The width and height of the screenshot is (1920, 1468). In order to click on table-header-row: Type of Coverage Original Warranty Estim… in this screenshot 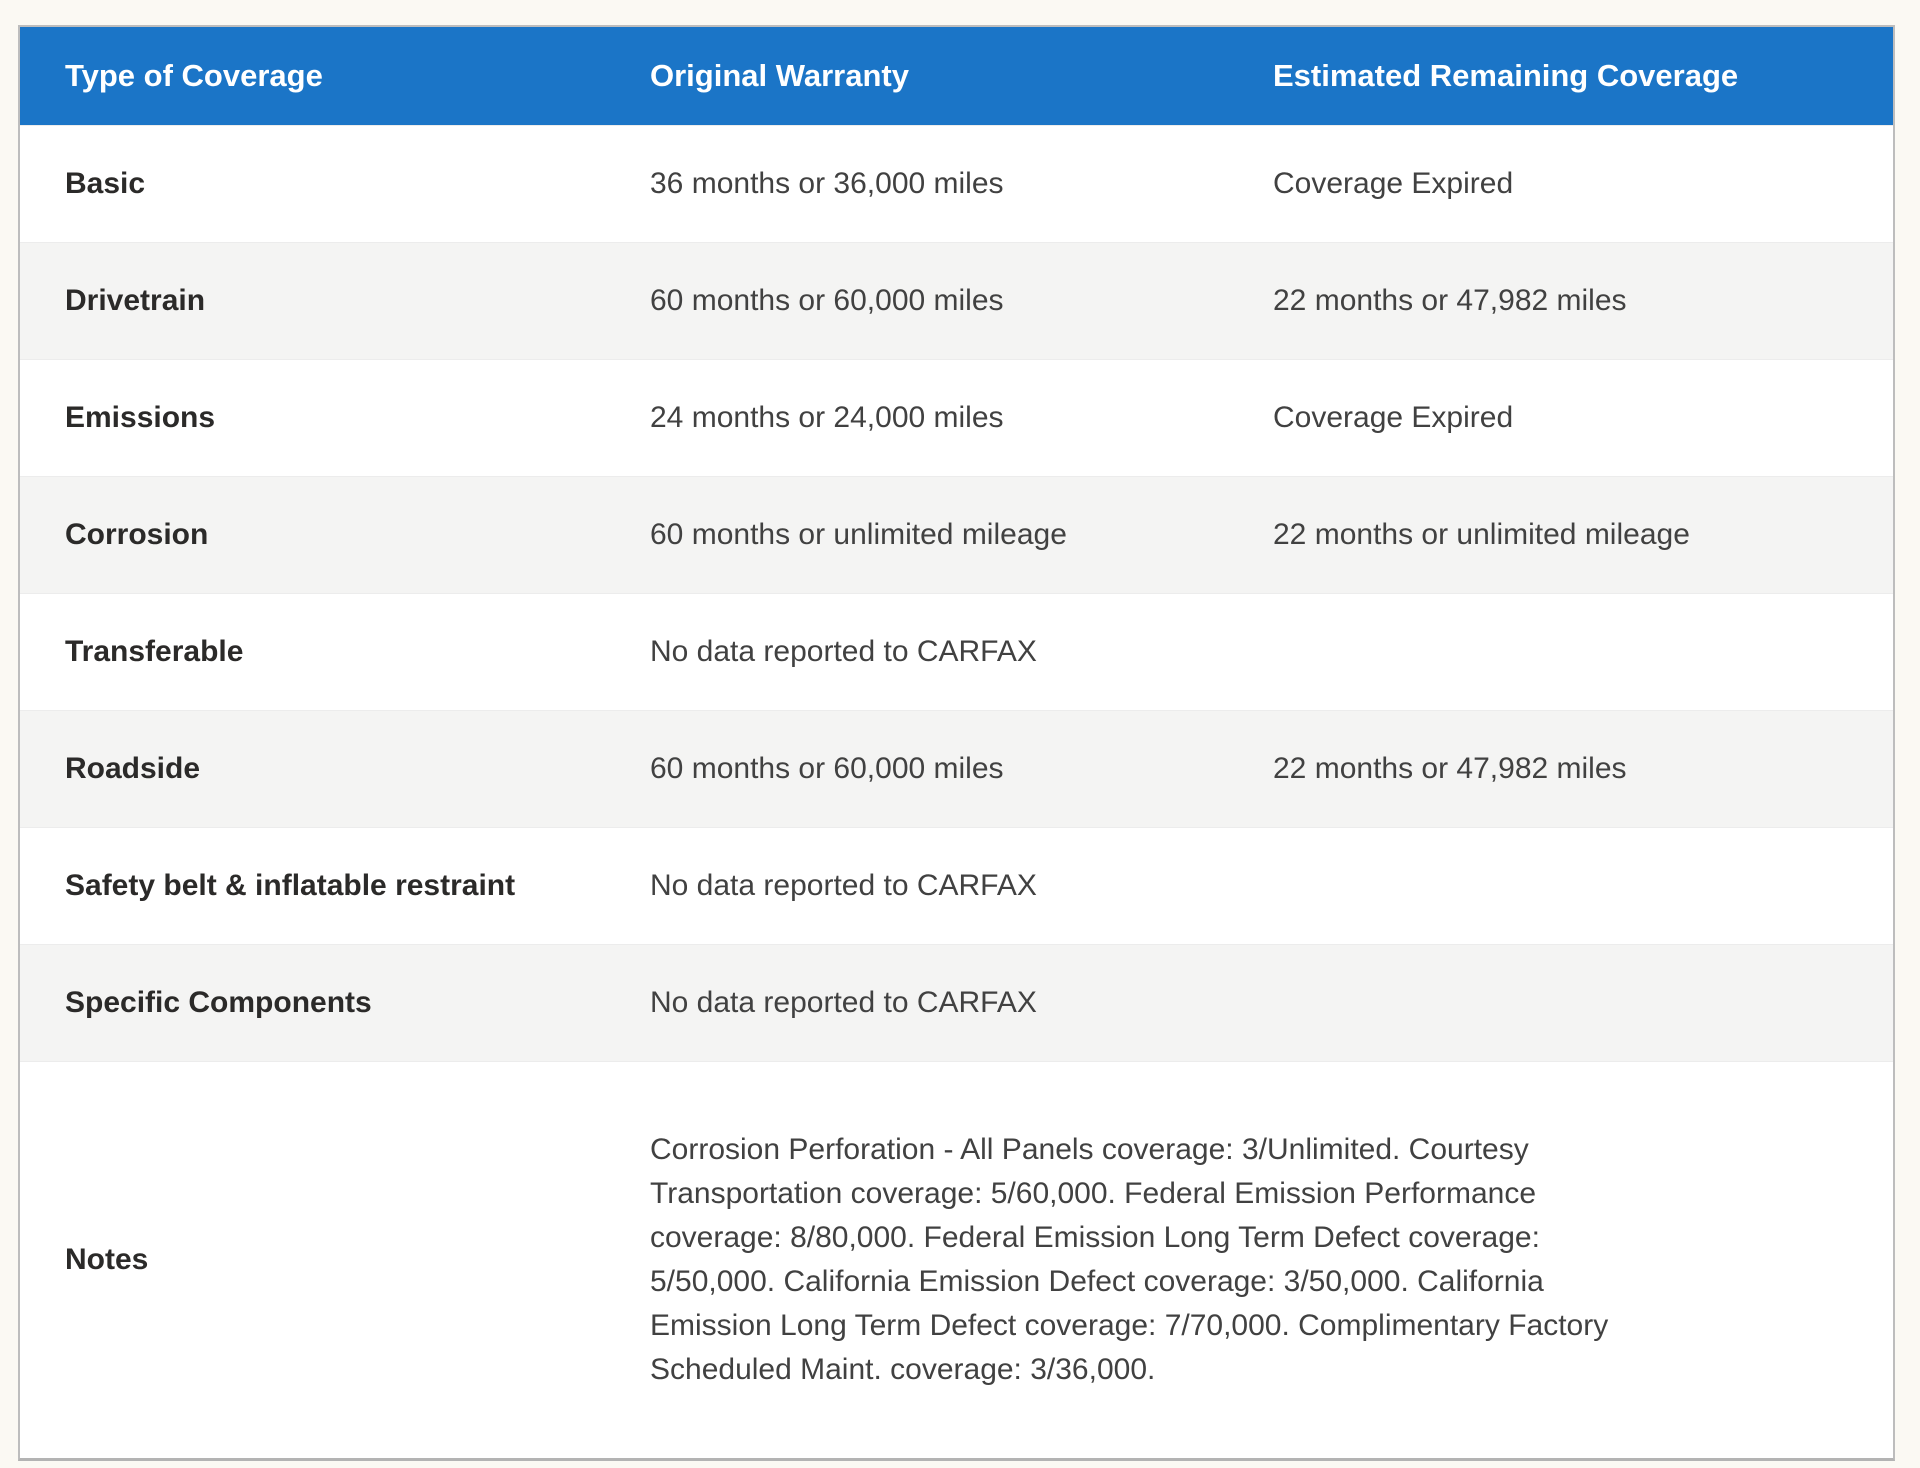, I will do `click(956, 76)`.